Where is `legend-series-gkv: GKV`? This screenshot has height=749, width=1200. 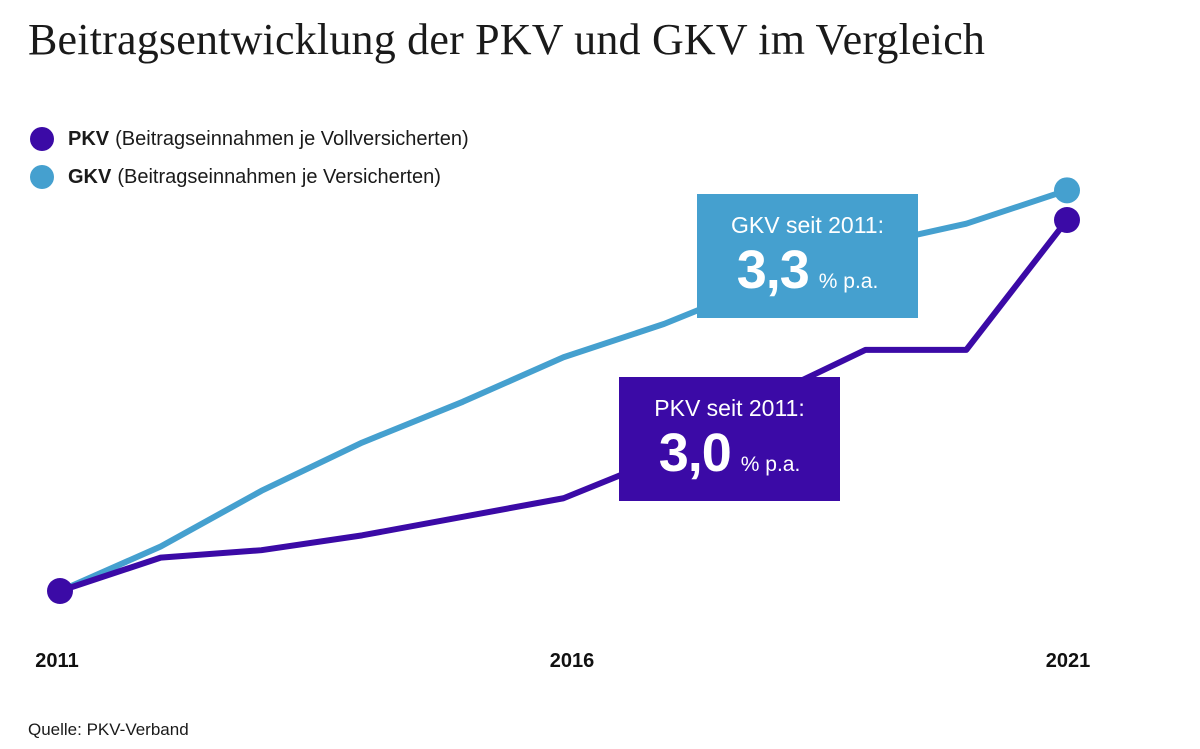 legend-series-gkv: GKV is located at coordinates (90, 176).